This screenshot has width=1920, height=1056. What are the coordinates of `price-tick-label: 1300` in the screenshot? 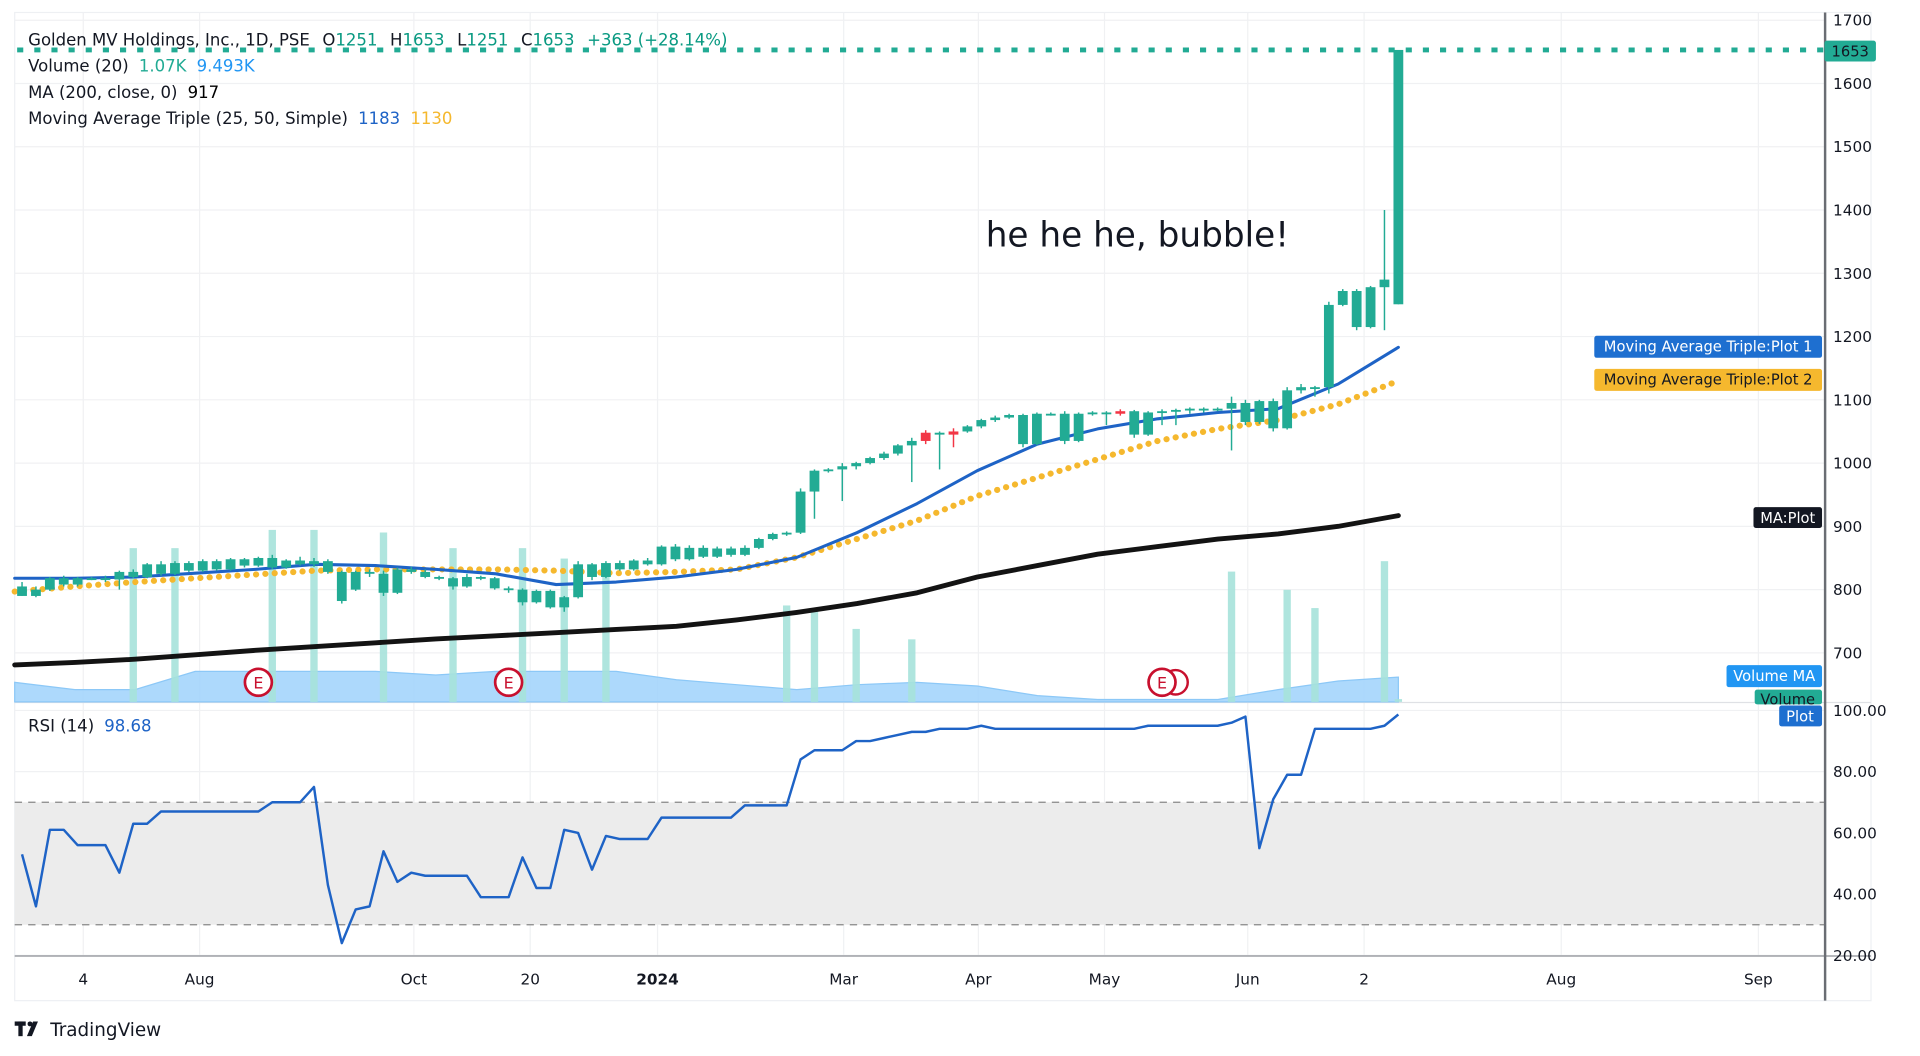 It's located at (1852, 274).